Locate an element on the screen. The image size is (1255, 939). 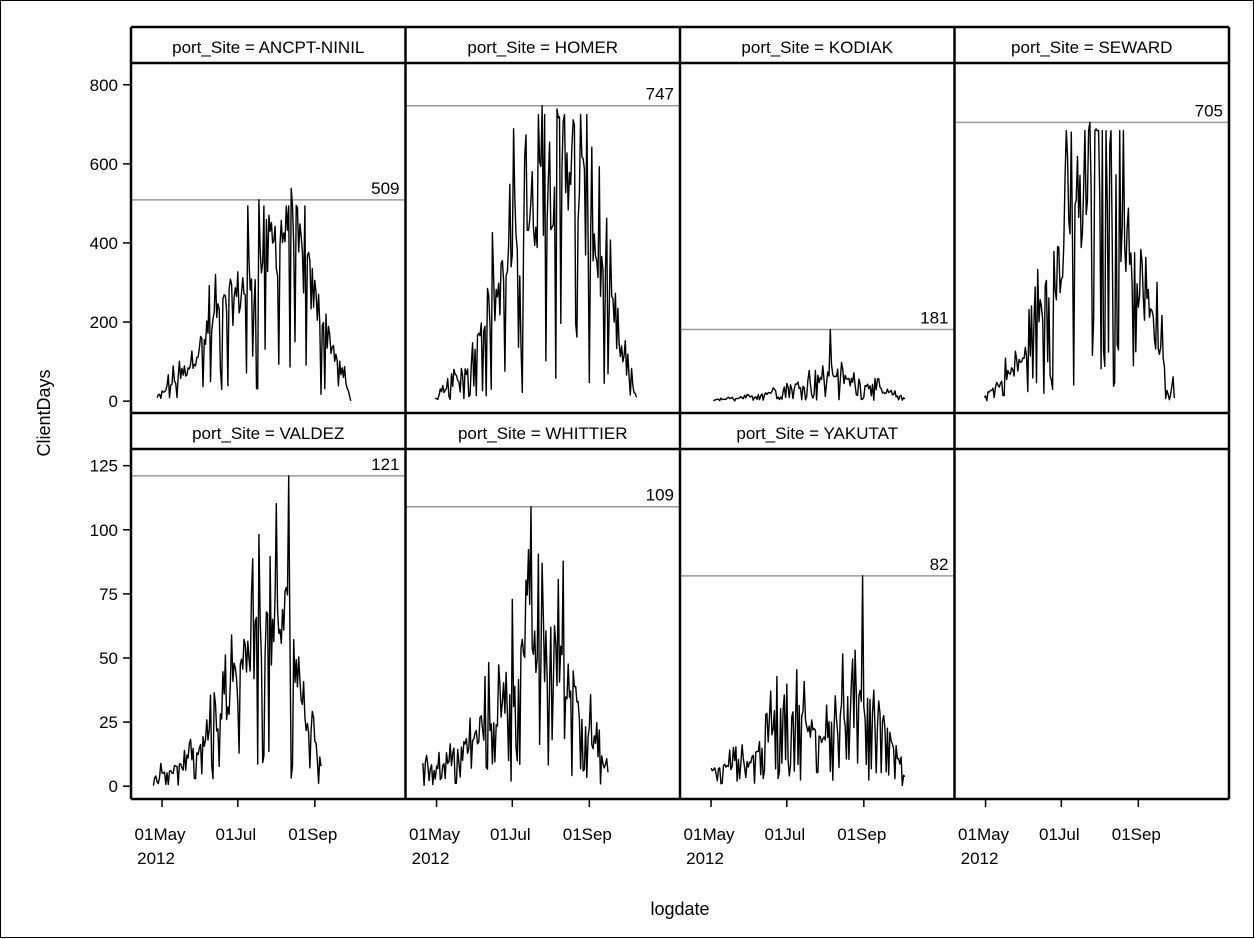
max-label: 181 is located at coordinates (934, 318).